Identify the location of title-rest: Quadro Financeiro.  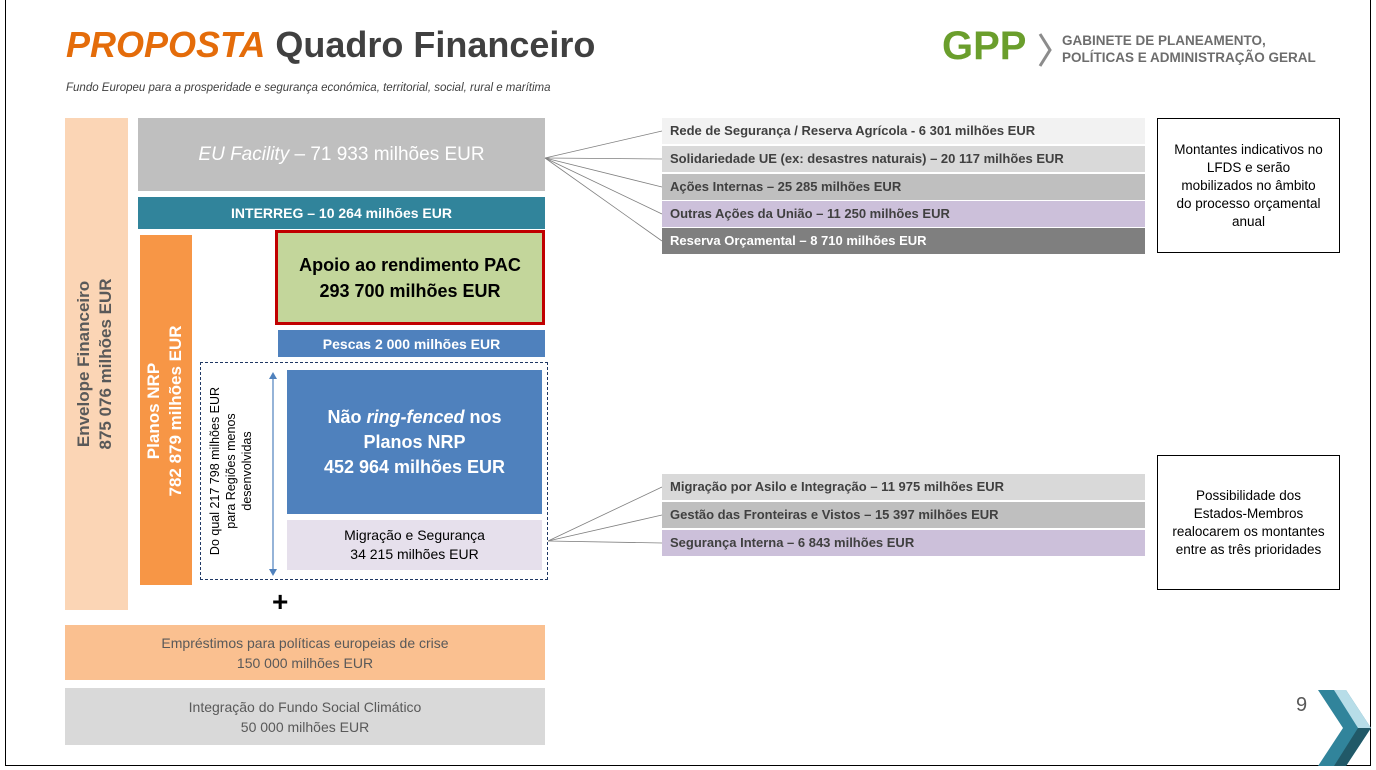
(435, 44).